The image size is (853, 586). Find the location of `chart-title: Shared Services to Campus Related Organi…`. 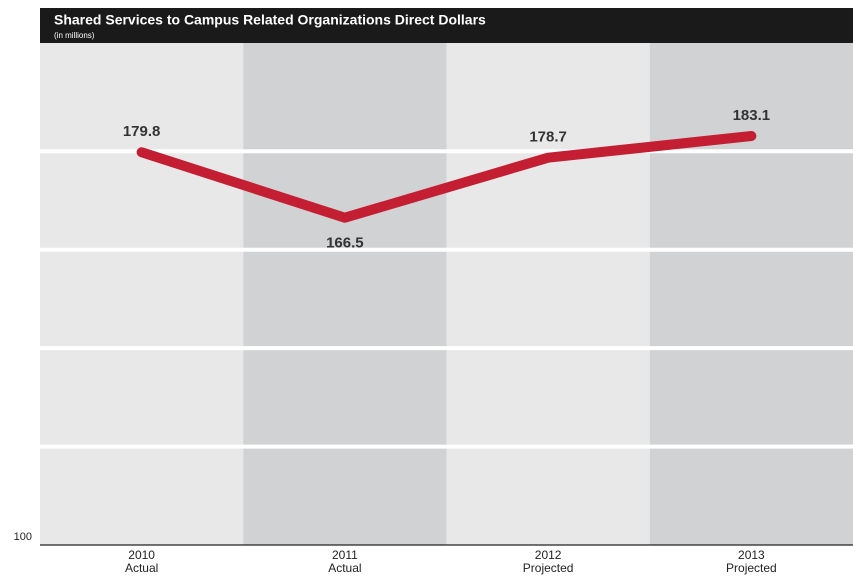

chart-title: Shared Services to Campus Related Organi… is located at coordinates (270, 20).